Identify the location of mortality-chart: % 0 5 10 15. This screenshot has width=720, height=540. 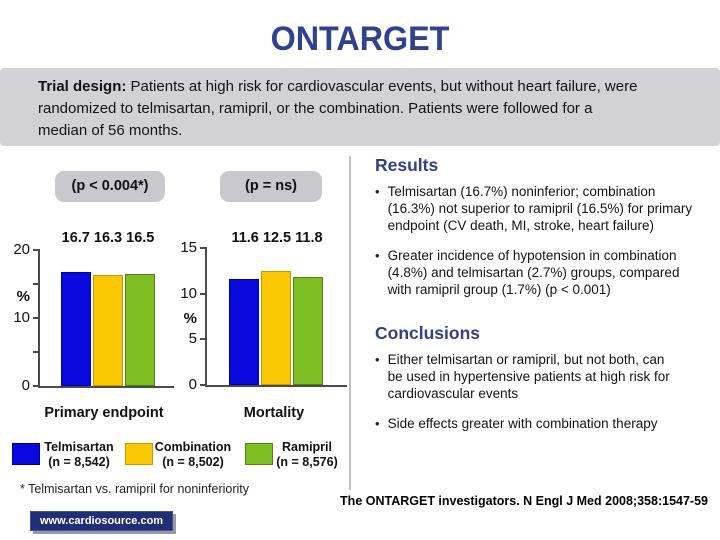
(263, 316).